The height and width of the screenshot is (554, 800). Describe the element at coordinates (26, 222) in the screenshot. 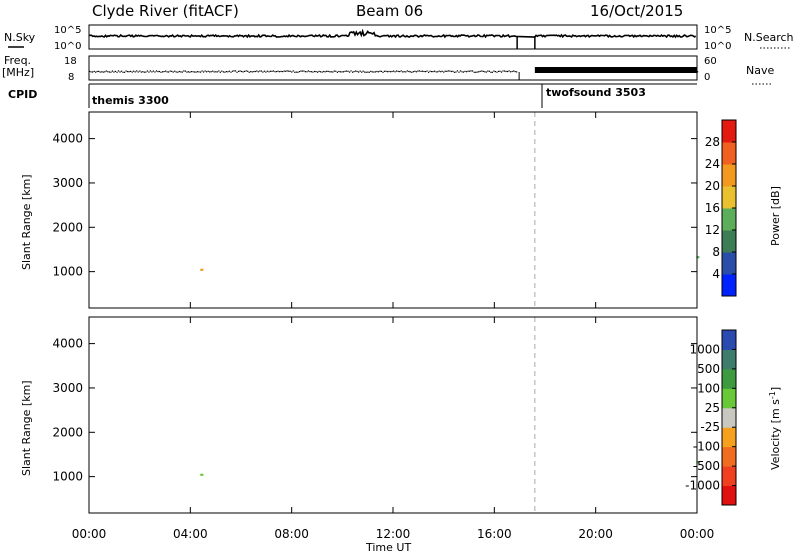

I see `power-ylabel: Slant Range [km]` at that location.